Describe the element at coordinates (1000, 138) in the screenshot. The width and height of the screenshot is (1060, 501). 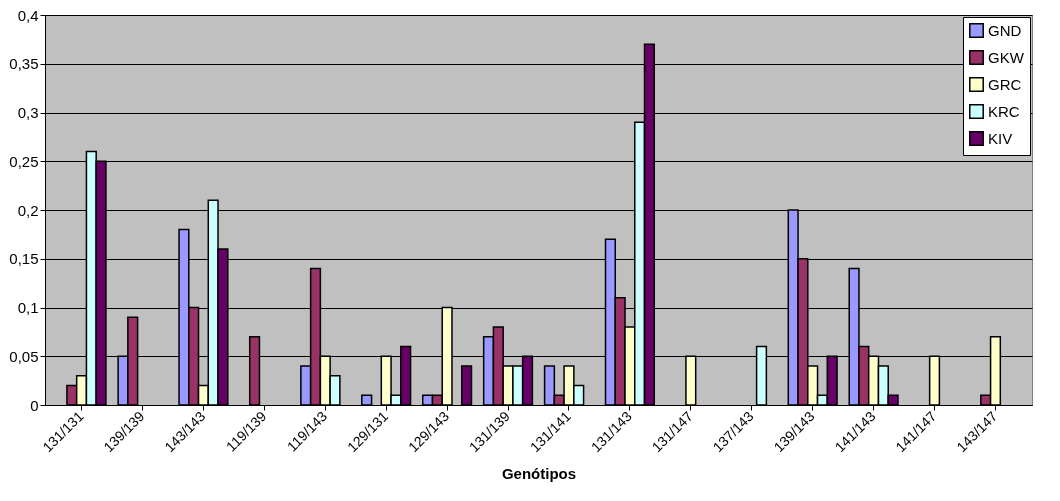
I see `legend-label: KIV` at that location.